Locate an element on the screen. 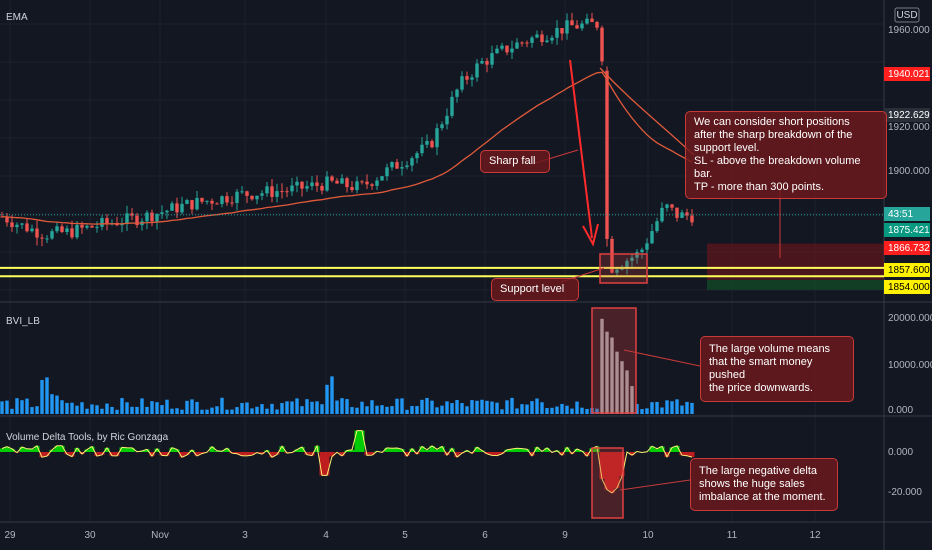 This screenshot has height=550, width=932. price-tag-label: 1854.000 is located at coordinates (909, 287).